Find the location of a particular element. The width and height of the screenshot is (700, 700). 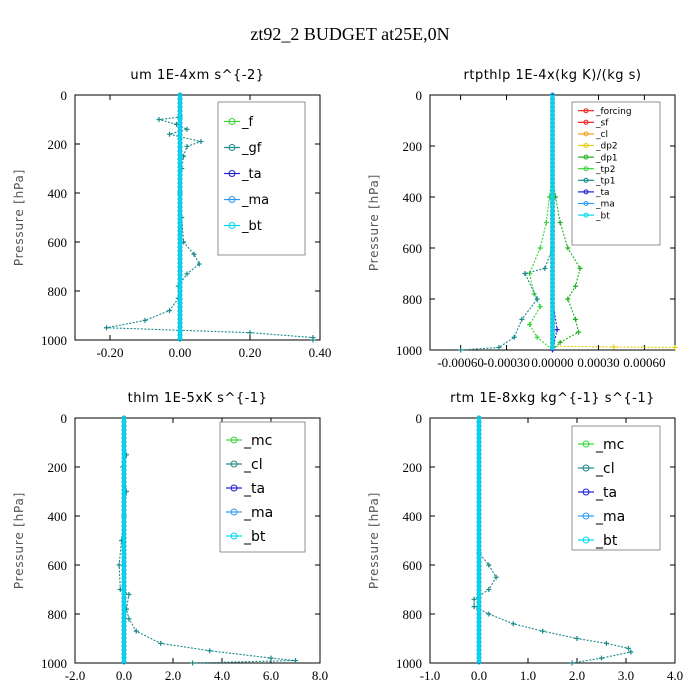

x-tick-label: -1.0 is located at coordinates (430, 675).